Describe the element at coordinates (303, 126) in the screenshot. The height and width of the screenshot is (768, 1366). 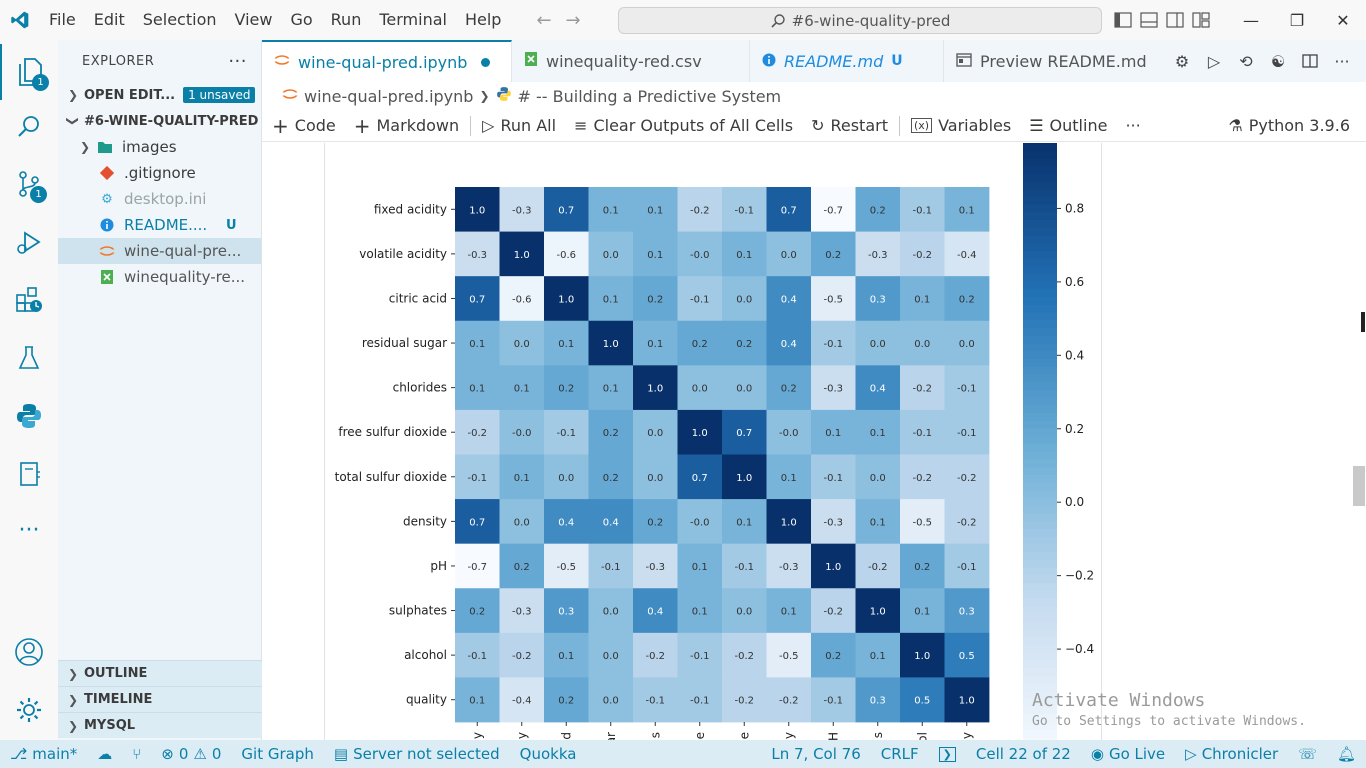
I see `add-code-button: + Code` at that location.